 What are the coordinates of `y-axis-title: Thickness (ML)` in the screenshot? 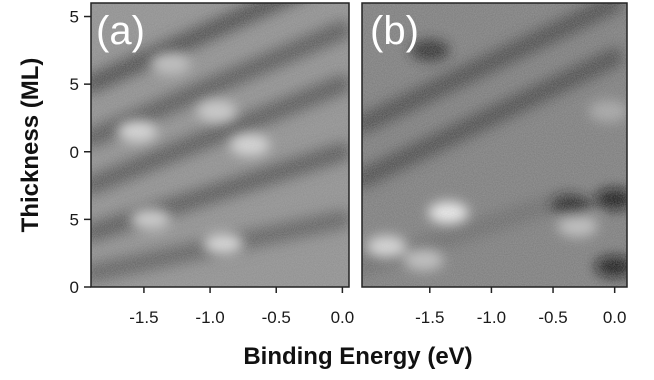 It's located at (30, 145).